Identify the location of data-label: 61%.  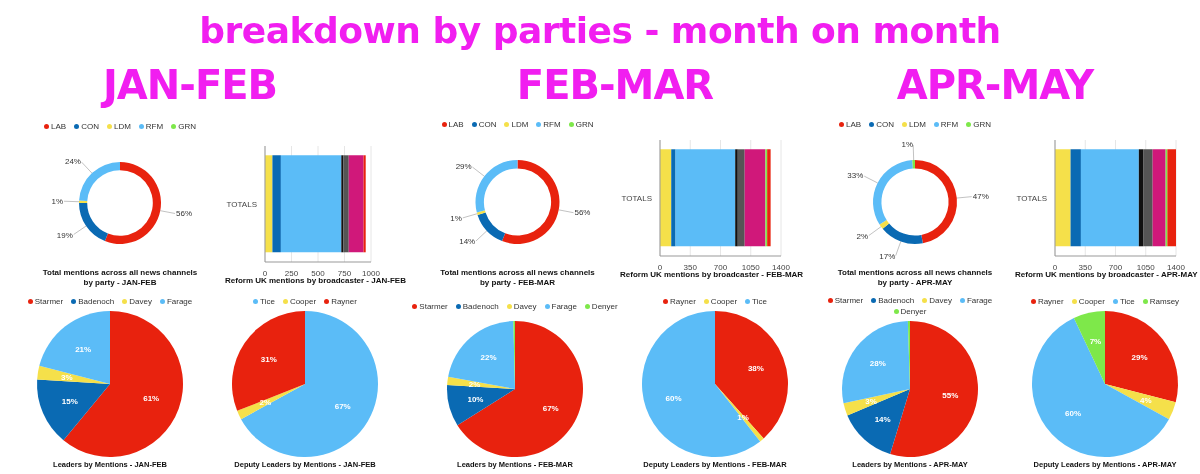
(151, 399).